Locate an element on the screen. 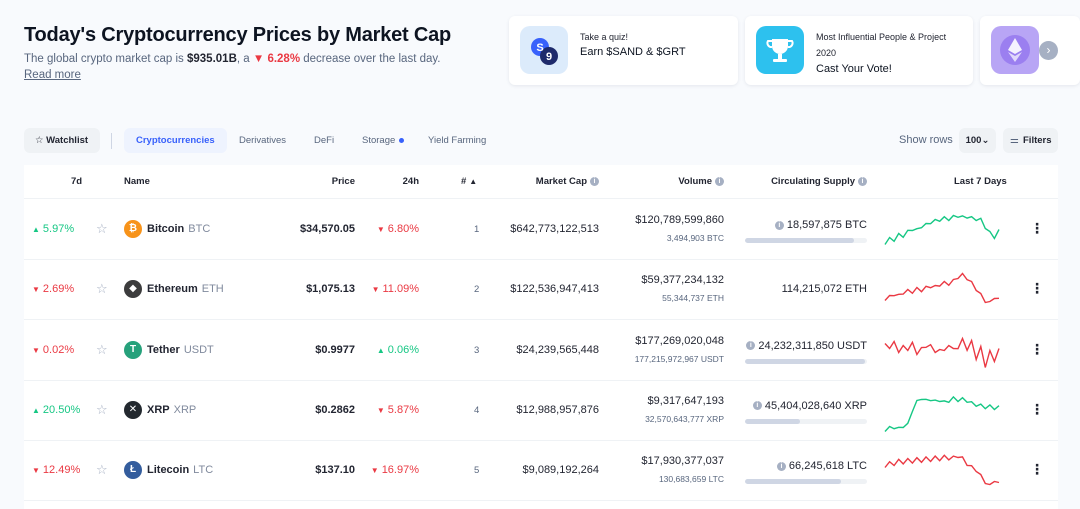  circulating-supply: i 66,245,618 LTC is located at coordinates (821, 466).